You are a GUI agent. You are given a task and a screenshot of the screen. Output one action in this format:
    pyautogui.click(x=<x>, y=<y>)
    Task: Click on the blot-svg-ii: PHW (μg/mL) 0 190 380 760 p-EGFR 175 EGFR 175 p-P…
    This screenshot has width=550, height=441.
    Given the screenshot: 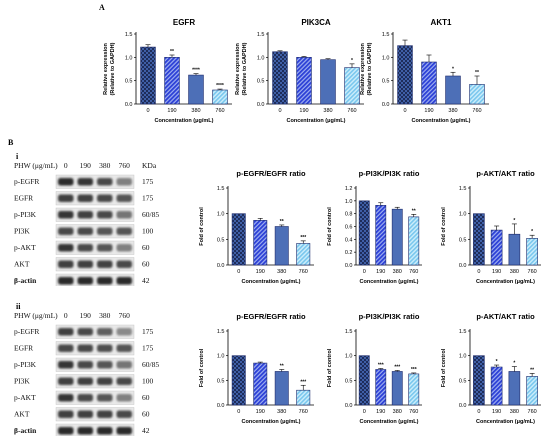 What is the action you would take?
    pyautogui.click(x=86, y=374)
    